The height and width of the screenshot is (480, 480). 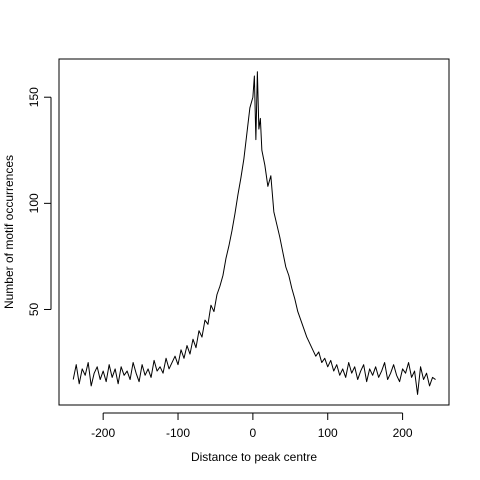 What do you see at coordinates (254, 457) in the screenshot?
I see `x-axis-title: Distance to peak centre` at bounding box center [254, 457].